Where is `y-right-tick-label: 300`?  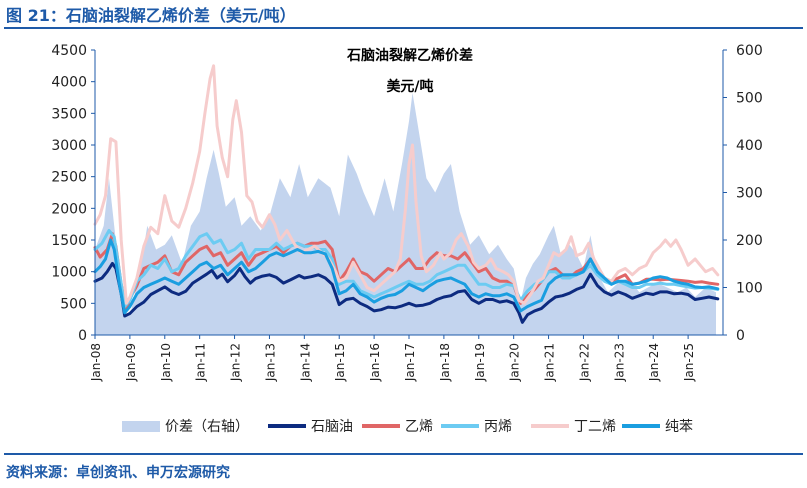 y-right-tick-label: 300 is located at coordinates (749, 194).